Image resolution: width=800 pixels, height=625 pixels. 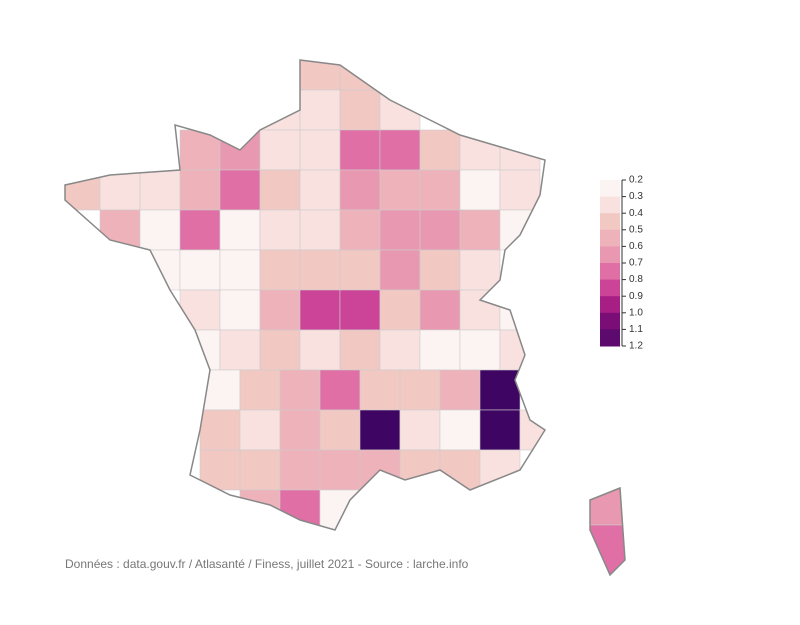 I want to click on legend-tick-label: 0.3, so click(x=636, y=196).